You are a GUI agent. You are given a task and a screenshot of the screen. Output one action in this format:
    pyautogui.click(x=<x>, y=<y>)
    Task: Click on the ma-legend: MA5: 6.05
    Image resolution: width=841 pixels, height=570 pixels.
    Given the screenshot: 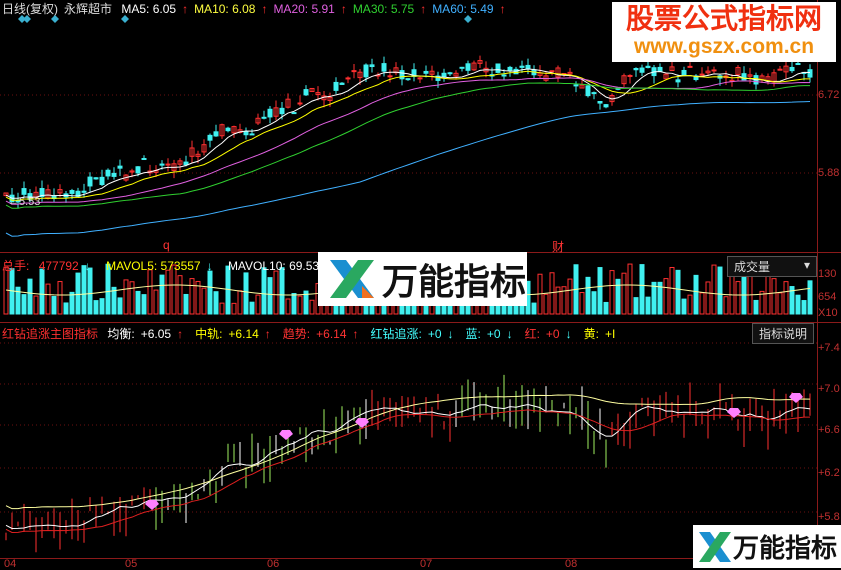 What is the action you would take?
    pyautogui.click(x=149, y=9)
    